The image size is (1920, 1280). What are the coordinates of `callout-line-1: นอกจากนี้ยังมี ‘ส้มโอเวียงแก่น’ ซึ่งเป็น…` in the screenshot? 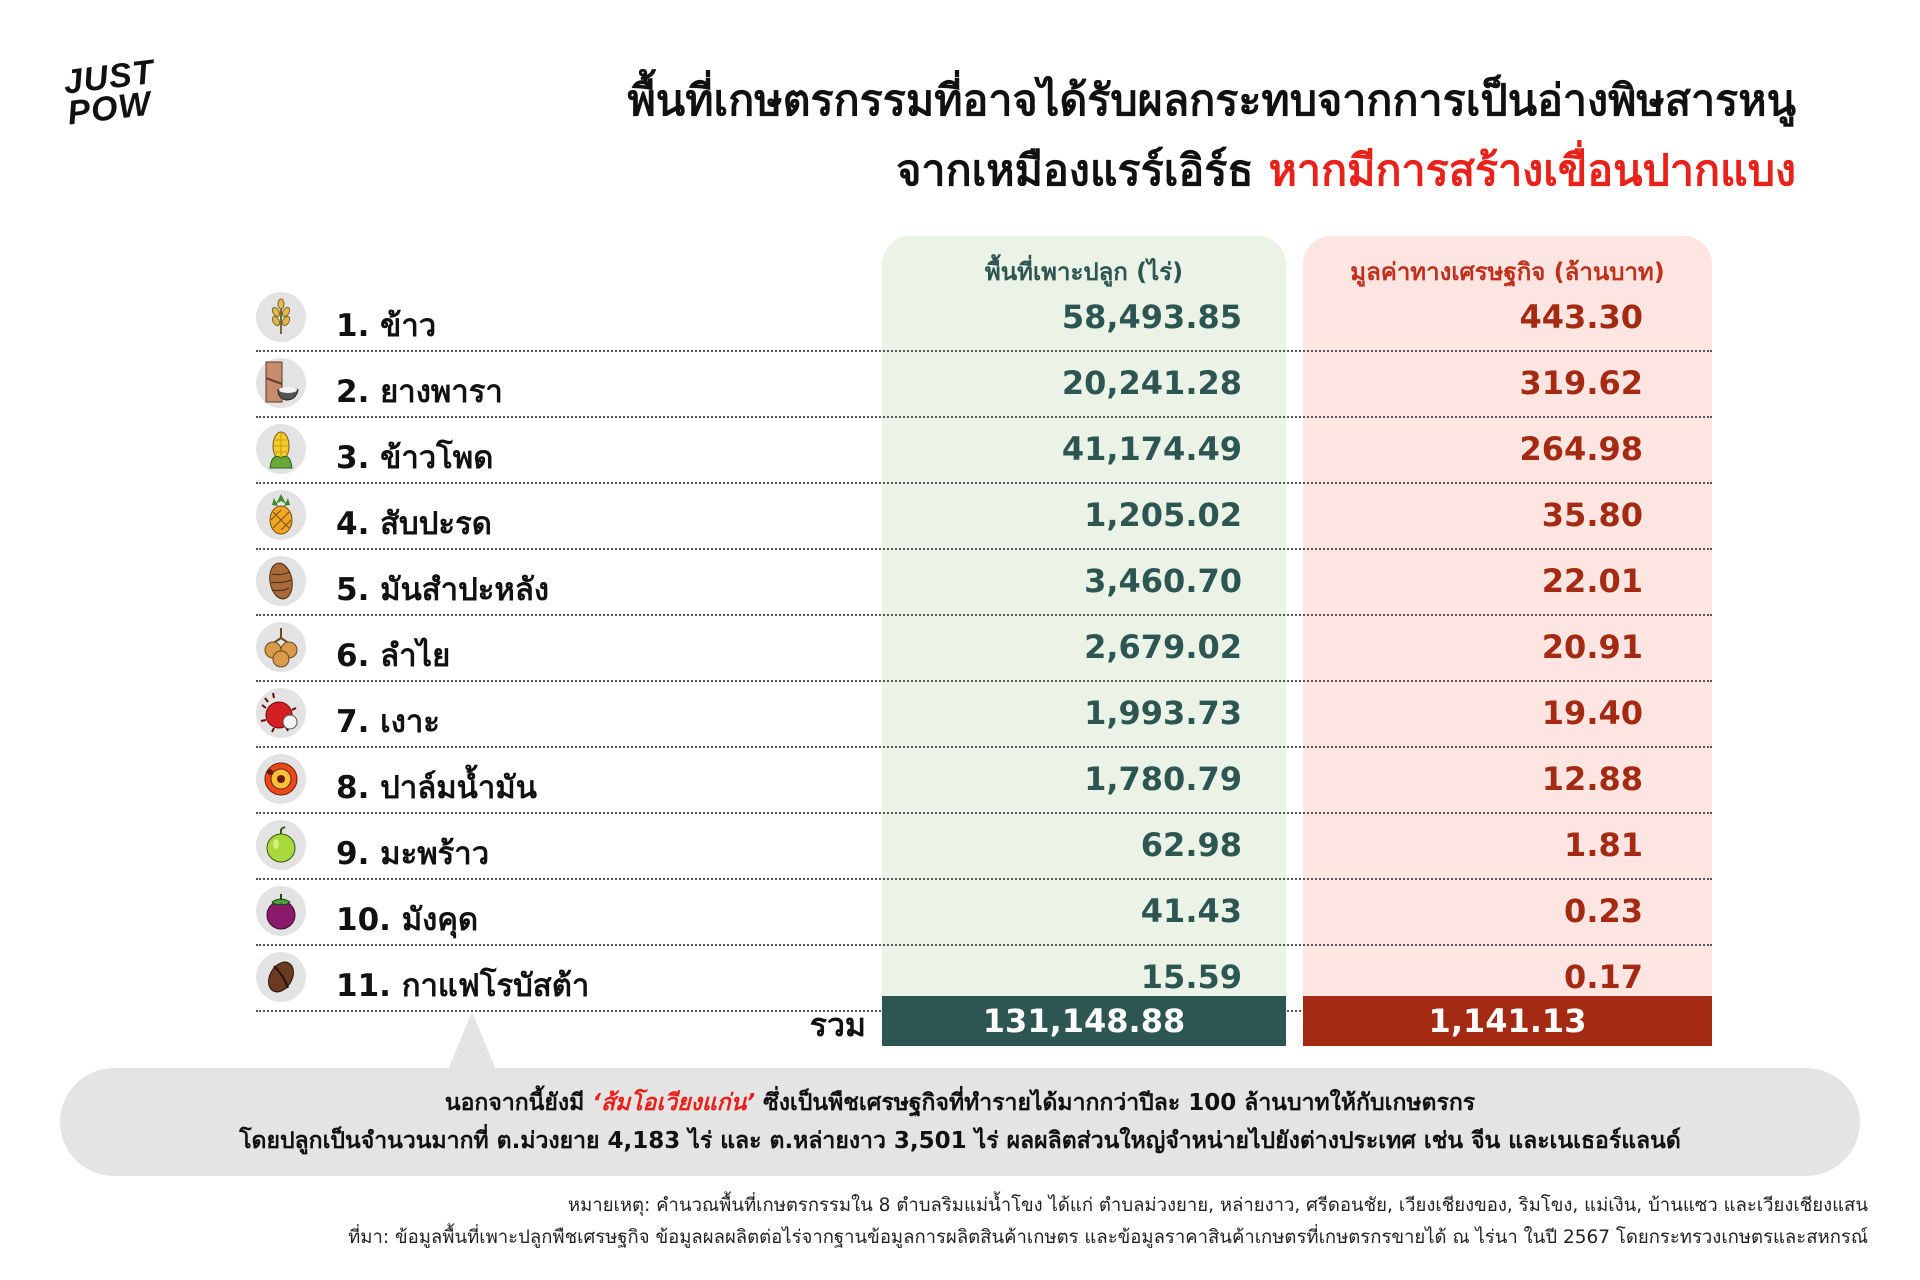 It's located at (960, 1103).